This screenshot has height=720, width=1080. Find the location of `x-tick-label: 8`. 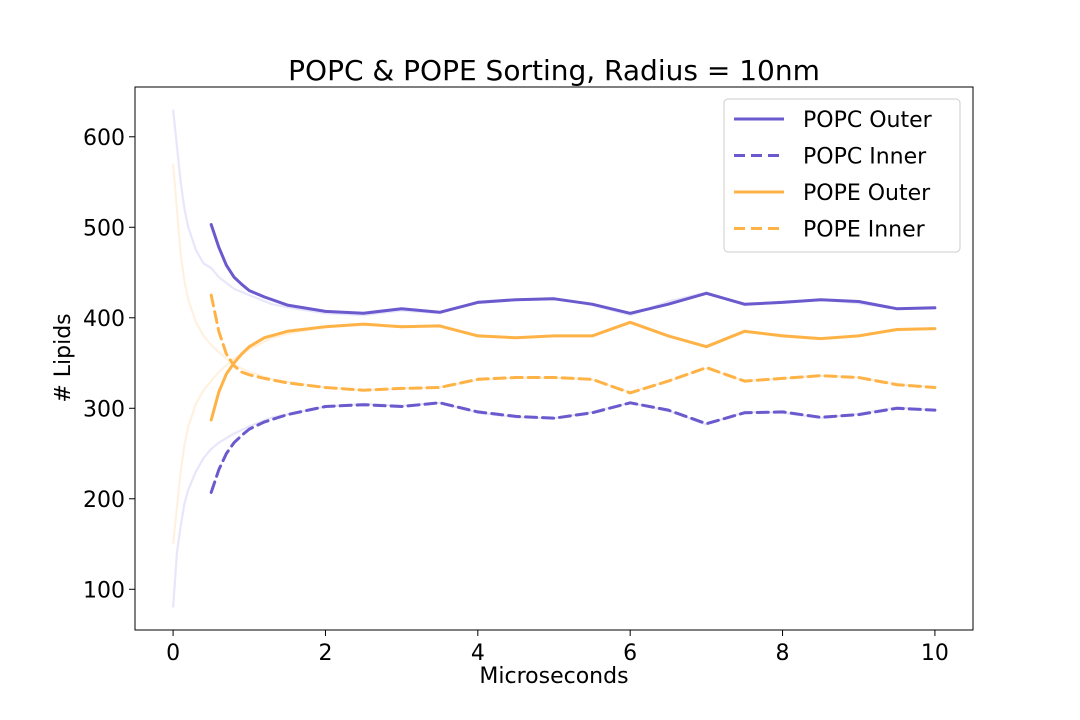

x-tick-label: 8 is located at coordinates (783, 653).